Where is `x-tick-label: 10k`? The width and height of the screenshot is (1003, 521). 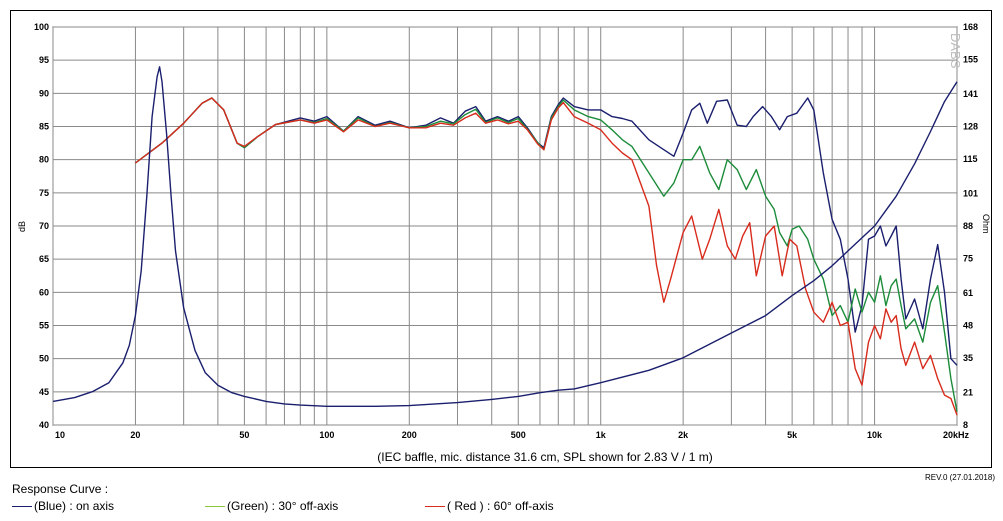 x-tick-label: 10k is located at coordinates (875, 435).